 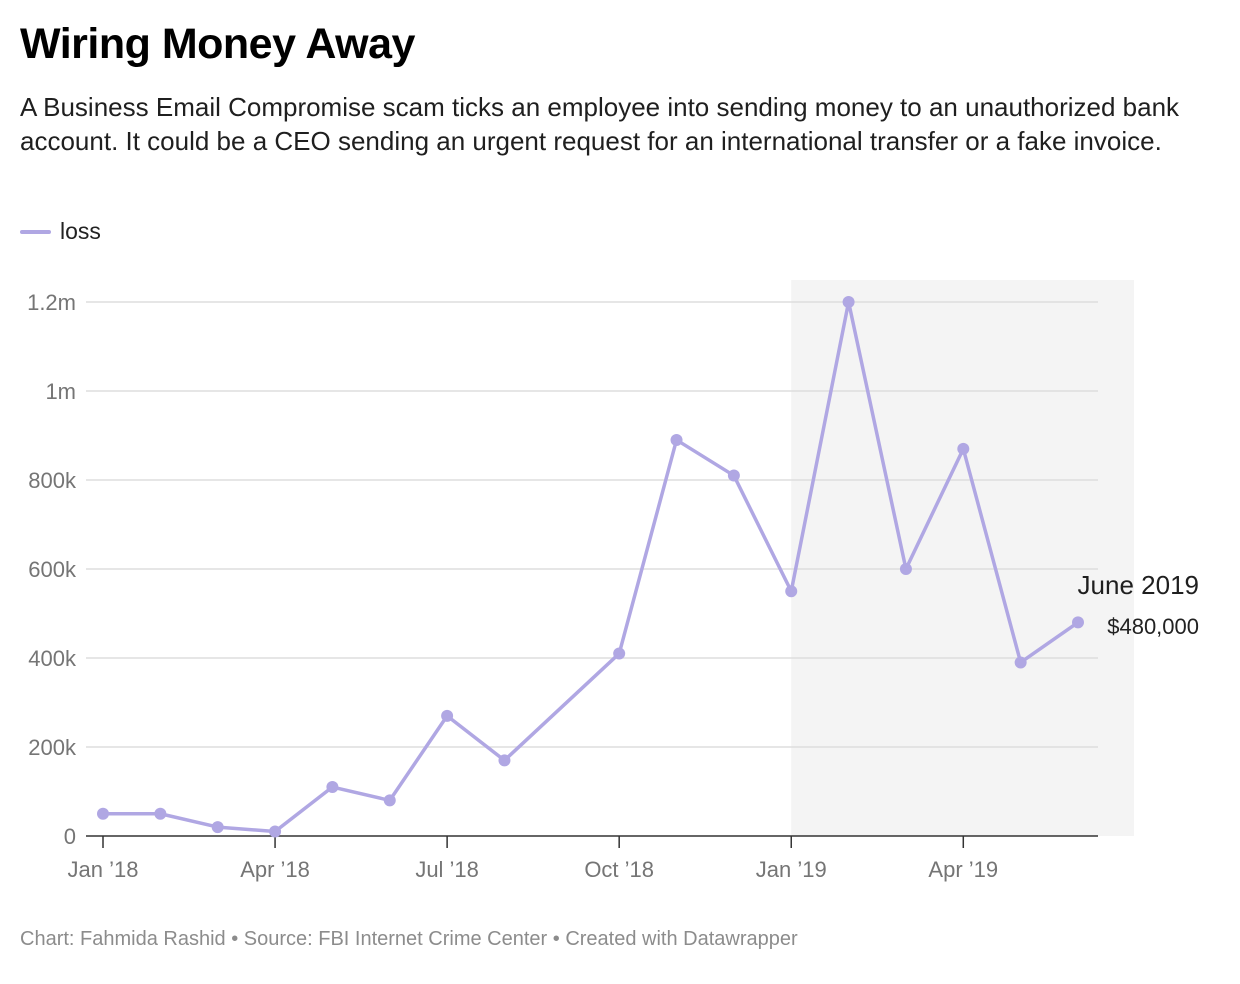 I want to click on x-tick-label: Jul ’18, so click(x=447, y=869).